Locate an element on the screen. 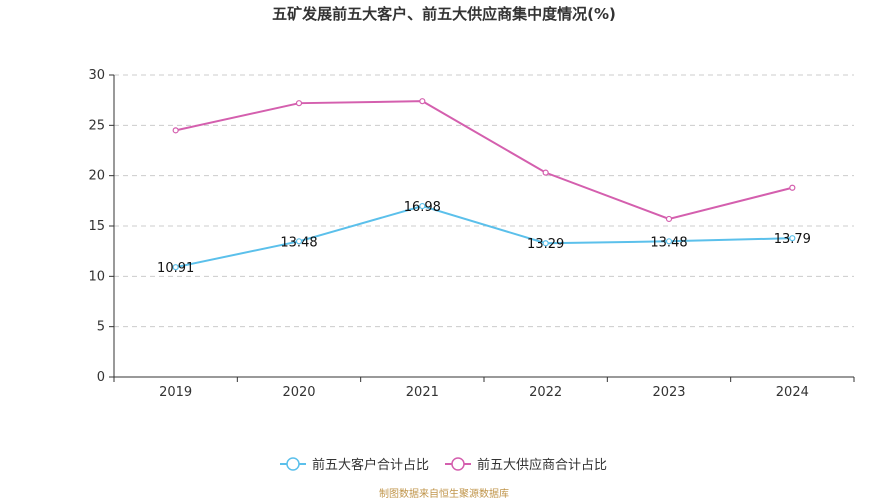 The height and width of the screenshot is (500, 889). legend-item-1: 前五大客户合计占比 is located at coordinates (354, 465).